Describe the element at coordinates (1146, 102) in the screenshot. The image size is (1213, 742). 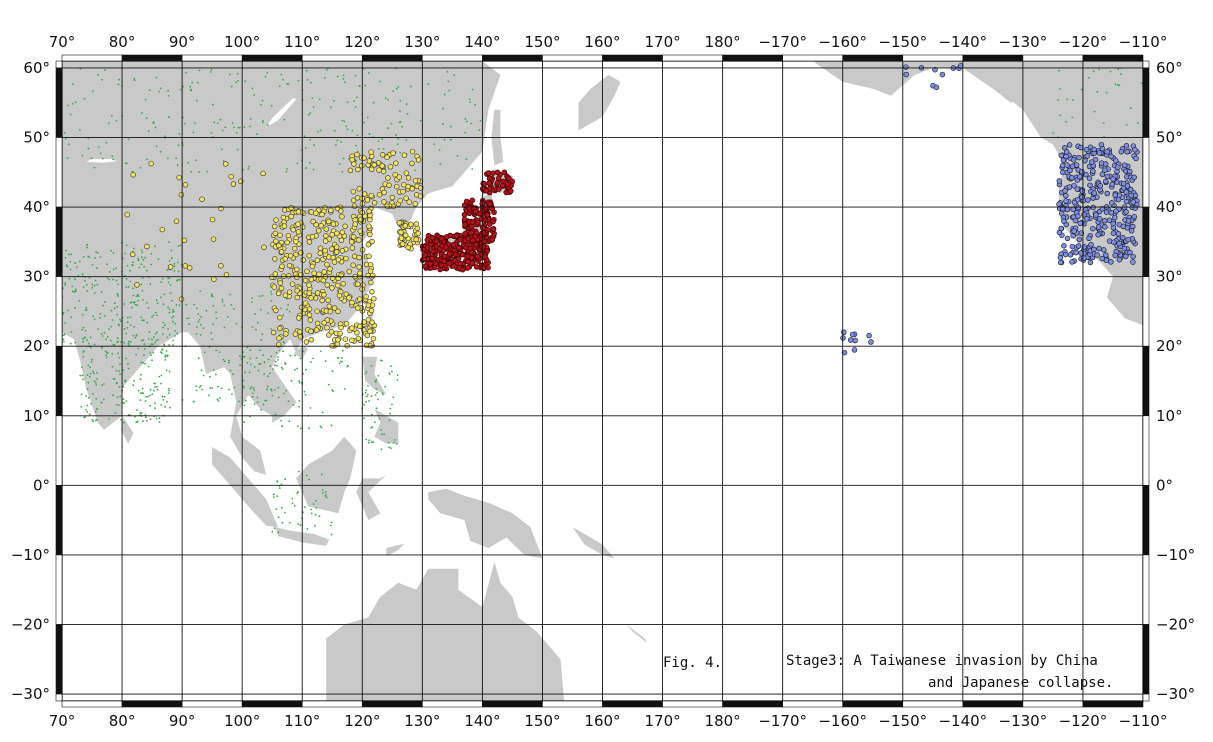
I see `frame-right-segment` at that location.